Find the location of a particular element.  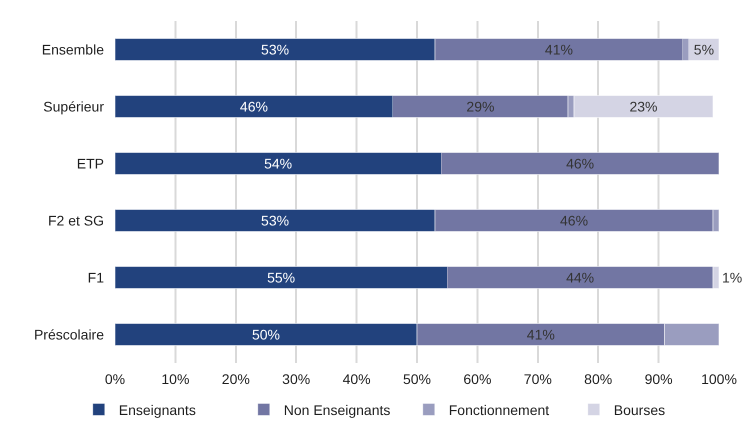

data-label: 55% is located at coordinates (281, 278).